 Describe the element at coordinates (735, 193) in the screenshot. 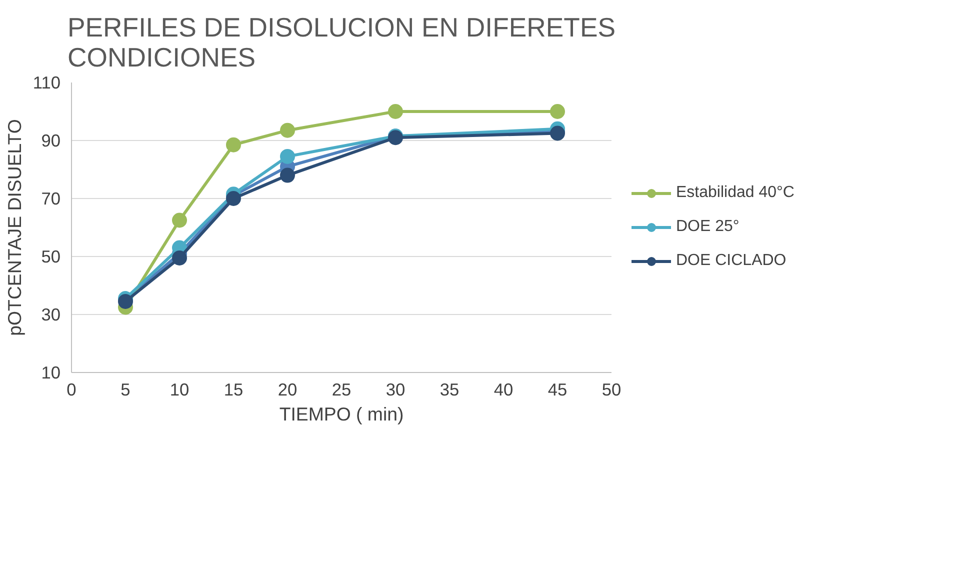

I see `legend-label: Estabilidad 40°C` at that location.